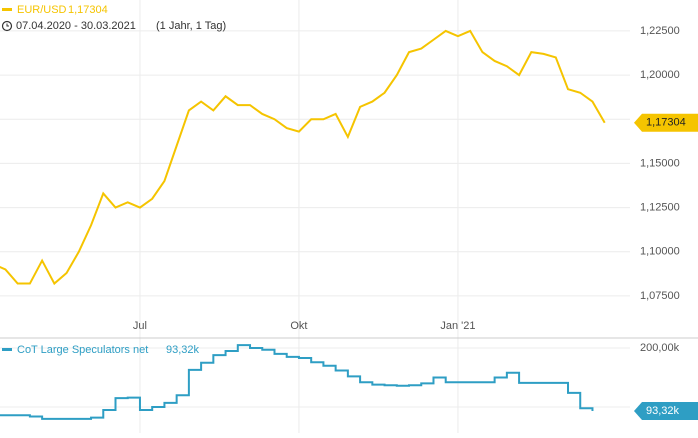 This screenshot has height=438, width=698. I want to click on last-value-label: 1,17304, so click(666, 123).